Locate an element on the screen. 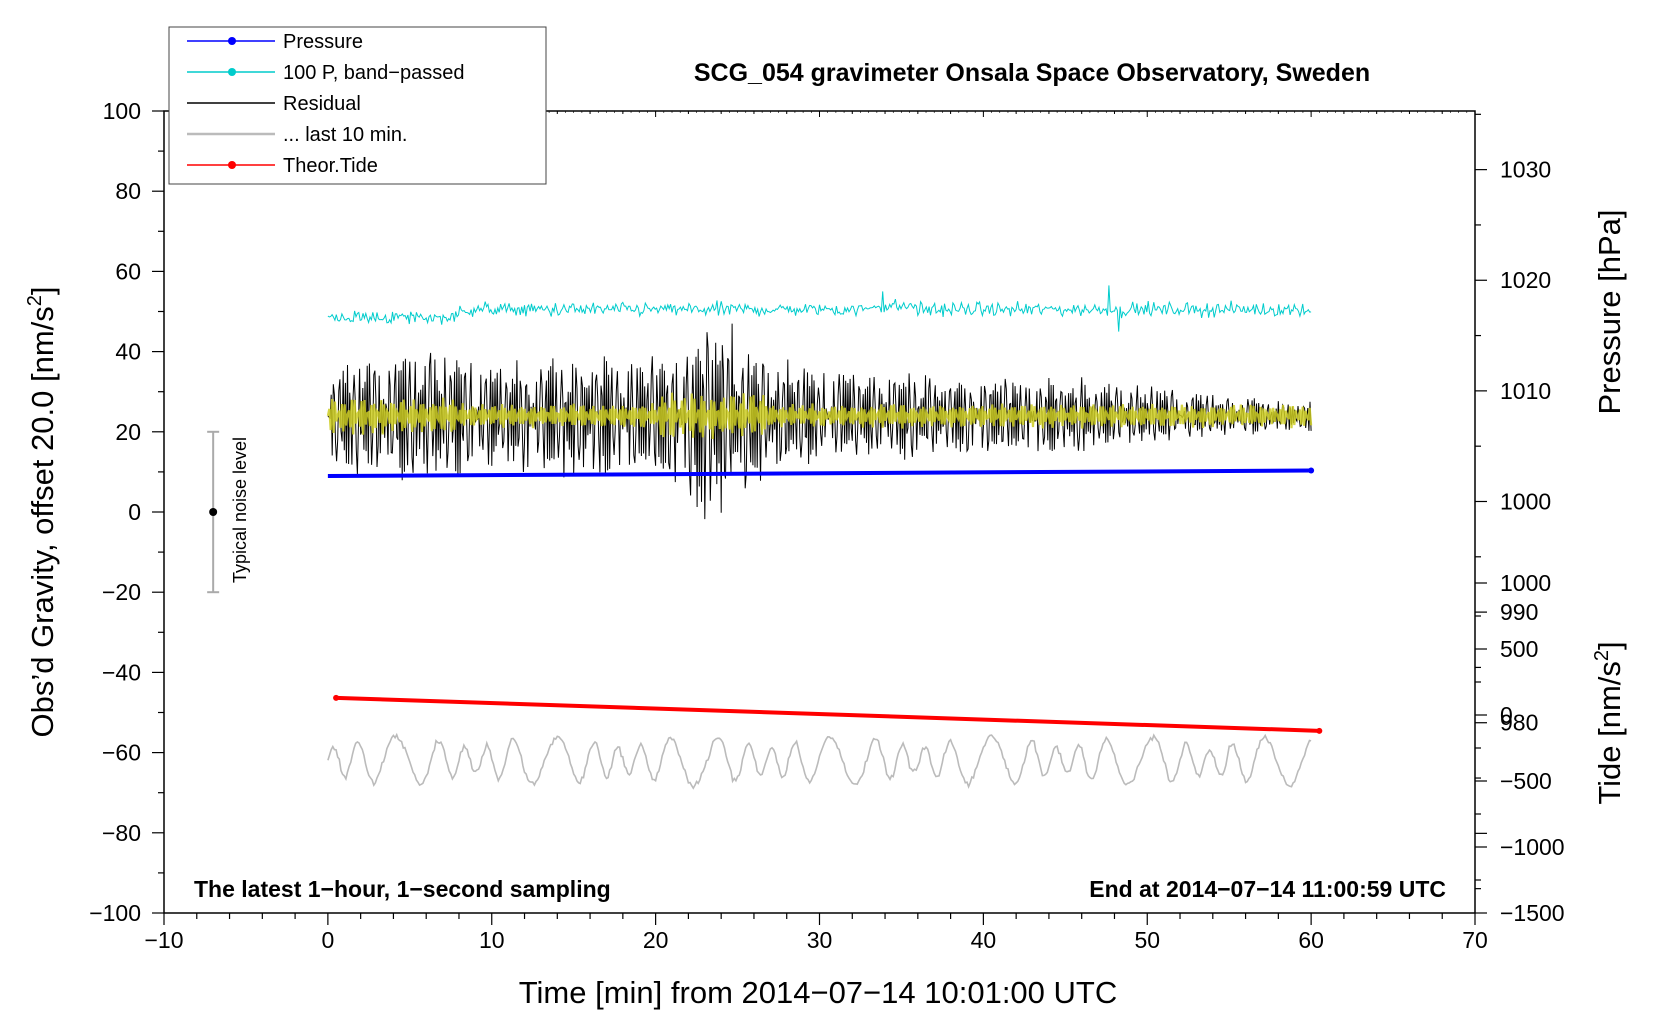  y-tick-label: −20 is located at coordinates (121, 592).